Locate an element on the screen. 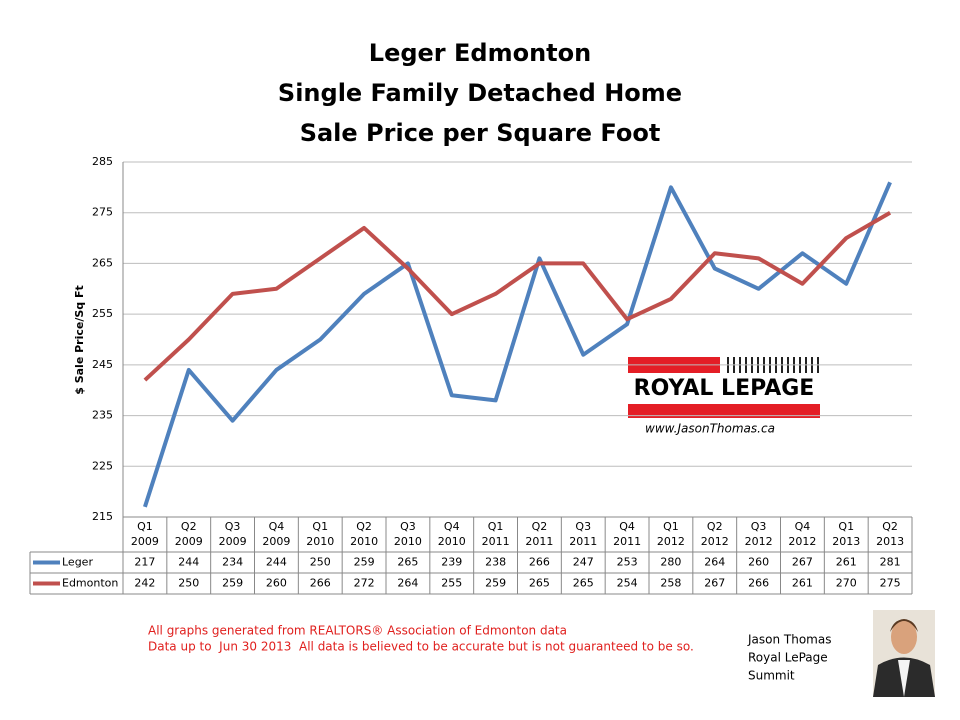 The image size is (960, 720). table-value: 242 is located at coordinates (144, 583).